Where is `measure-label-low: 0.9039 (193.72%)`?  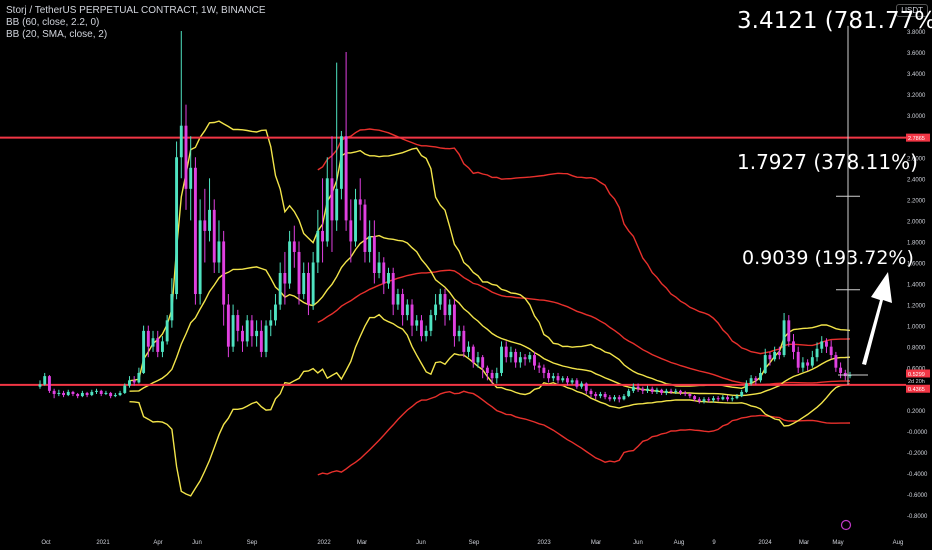 measure-label-low: 0.9039 (193.72%) is located at coordinates (828, 258).